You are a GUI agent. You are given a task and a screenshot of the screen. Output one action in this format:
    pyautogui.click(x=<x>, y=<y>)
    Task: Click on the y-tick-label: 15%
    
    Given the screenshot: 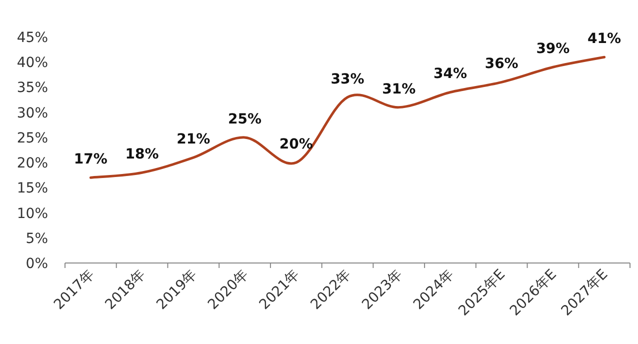 What is the action you would take?
    pyautogui.click(x=32, y=188)
    